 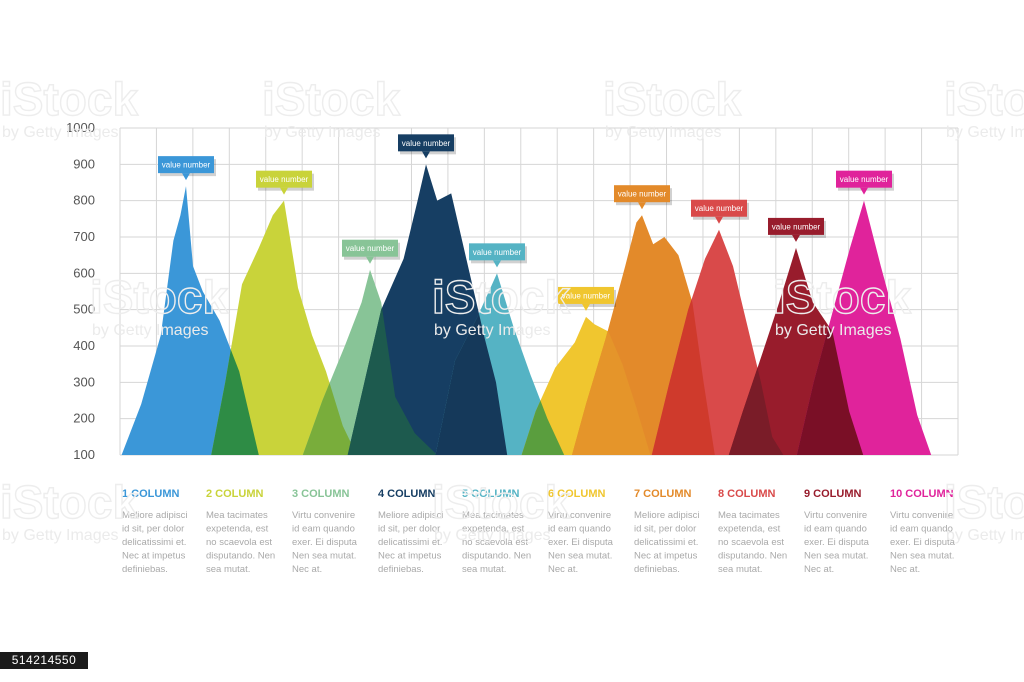 What do you see at coordinates (84, 381) in the screenshot?
I see `y-tick-label: 300` at bounding box center [84, 381].